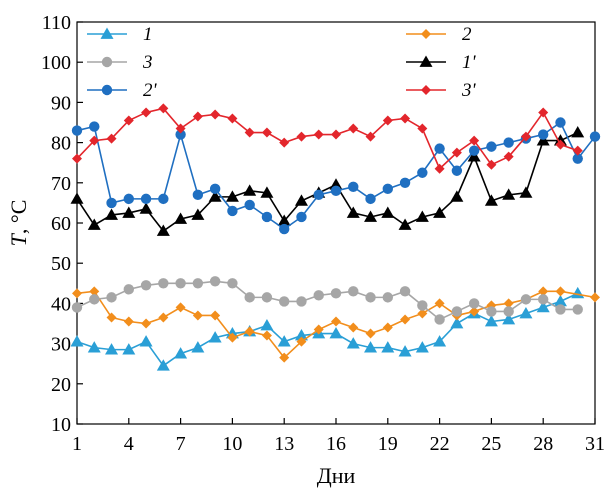 Image resolution: width=606 pixels, height=490 pixels. Describe the element at coordinates (120, 62) in the screenshot. I see `legend-item: 3` at that location.